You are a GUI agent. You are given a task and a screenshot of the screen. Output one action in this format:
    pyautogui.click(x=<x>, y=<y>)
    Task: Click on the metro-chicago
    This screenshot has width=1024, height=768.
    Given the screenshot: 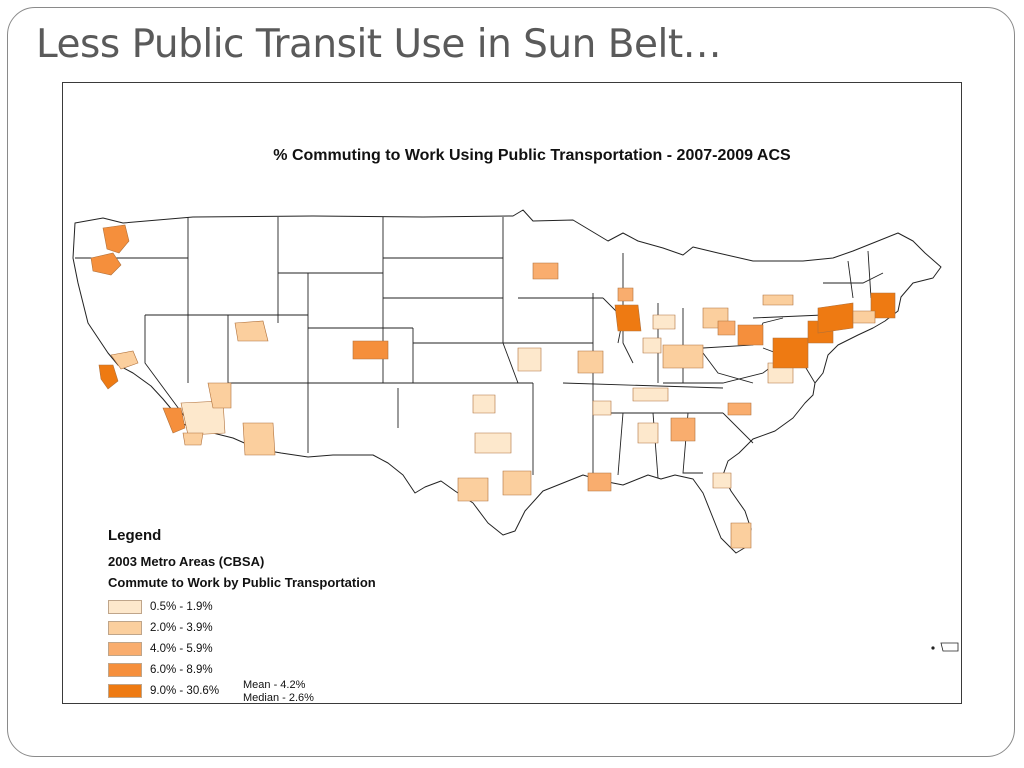 What is the action you would take?
    pyautogui.click(x=628, y=318)
    